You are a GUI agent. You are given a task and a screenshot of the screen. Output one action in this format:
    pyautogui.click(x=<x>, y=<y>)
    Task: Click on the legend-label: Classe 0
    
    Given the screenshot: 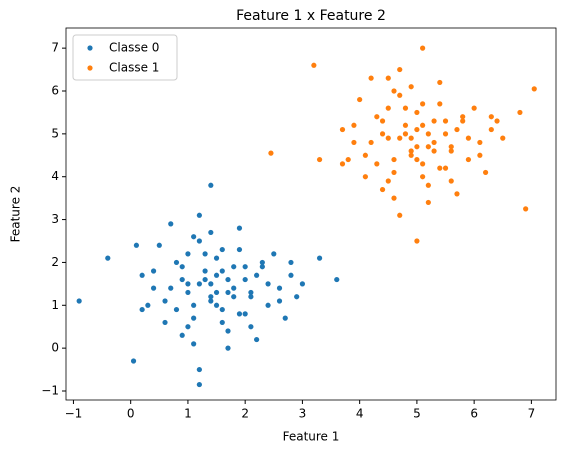 What is the action you would take?
    pyautogui.click(x=134, y=48)
    